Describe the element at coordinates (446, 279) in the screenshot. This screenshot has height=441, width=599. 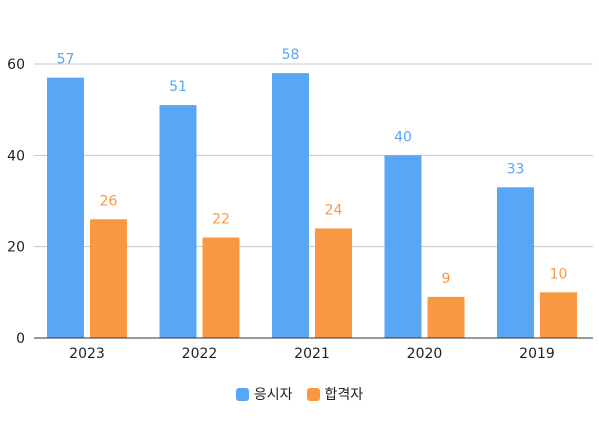
I see `data-label: 9` at that location.